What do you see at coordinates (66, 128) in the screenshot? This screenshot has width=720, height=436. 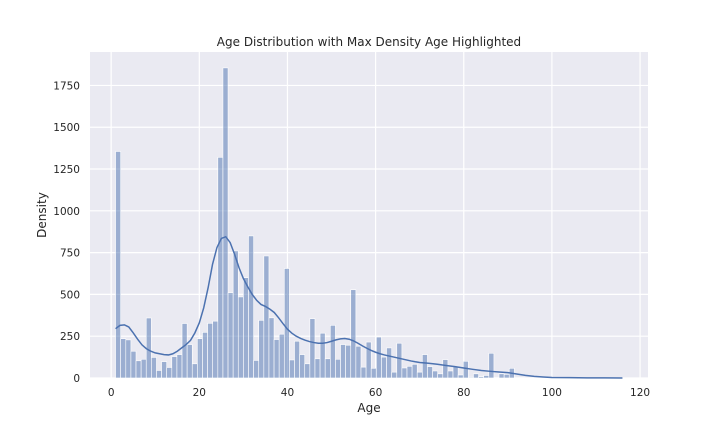 I see `y-tick-label: 1500` at bounding box center [66, 128].